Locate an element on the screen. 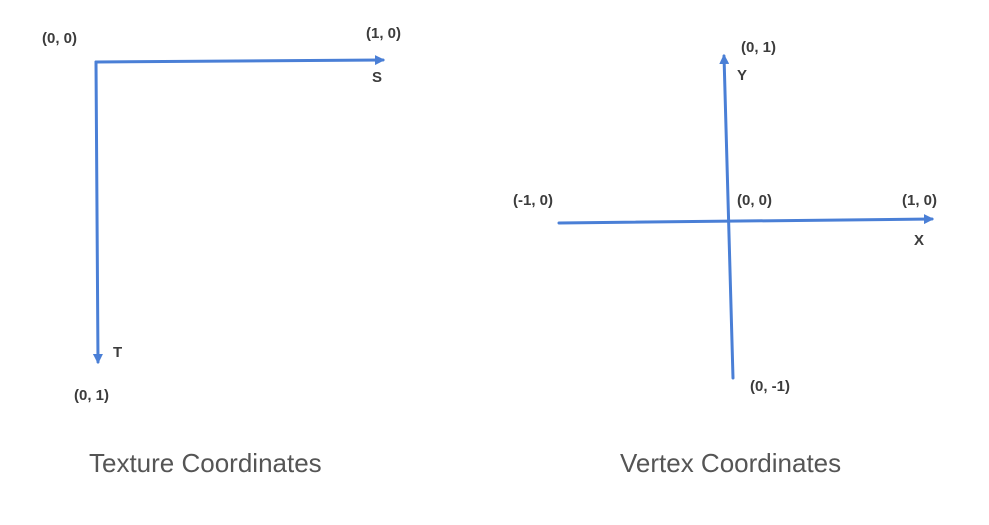  texture-s-axis is located at coordinates (239, 60).